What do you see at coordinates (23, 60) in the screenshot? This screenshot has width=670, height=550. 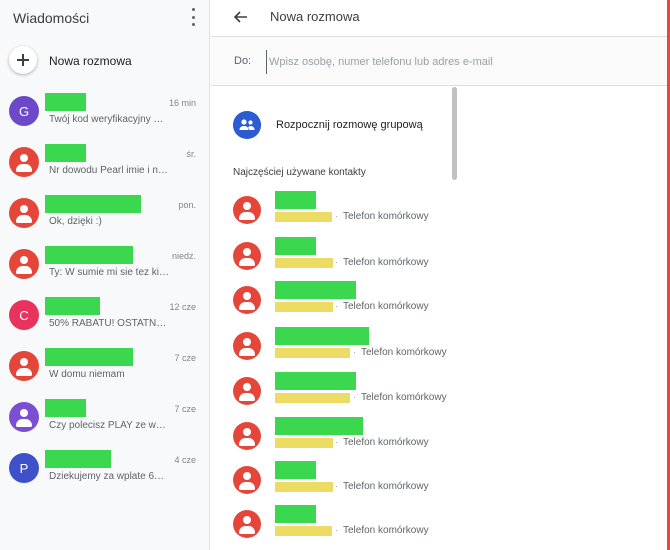 I see `plus-icon` at bounding box center [23, 60].